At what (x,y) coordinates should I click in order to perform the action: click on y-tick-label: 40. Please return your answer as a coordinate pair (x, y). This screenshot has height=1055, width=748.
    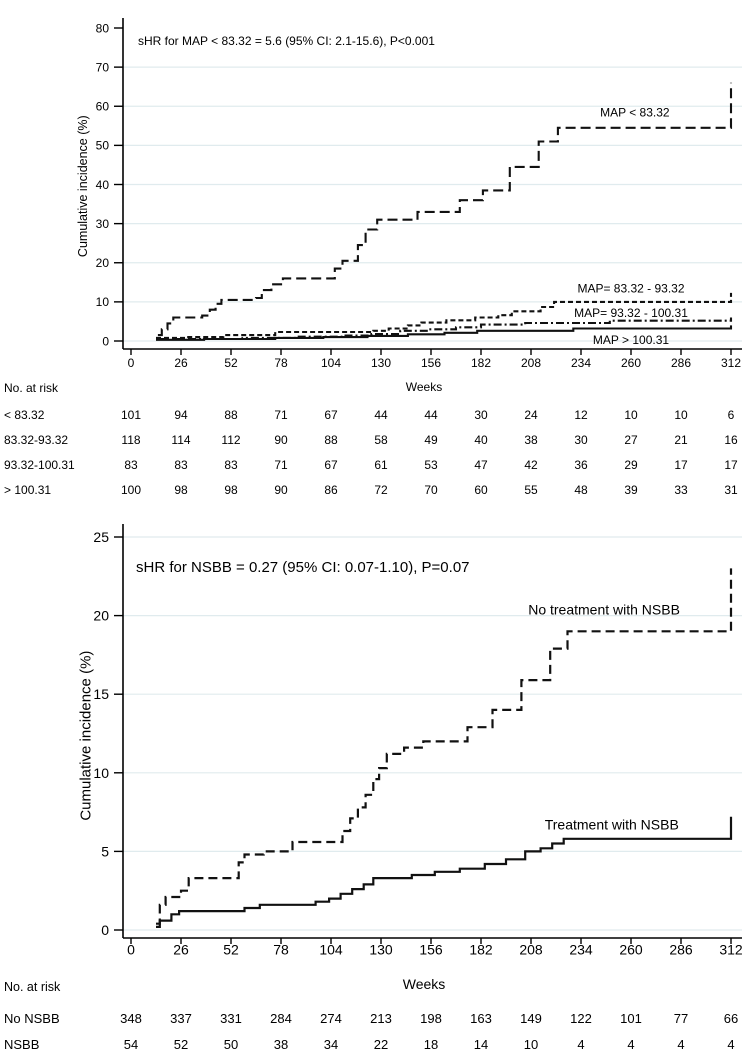
    Looking at the image, I should click on (103, 185).